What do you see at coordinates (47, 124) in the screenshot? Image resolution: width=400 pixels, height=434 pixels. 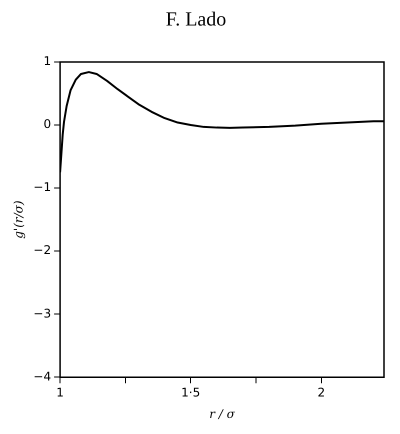 I see `y-tick-label: 0` at bounding box center [47, 124].